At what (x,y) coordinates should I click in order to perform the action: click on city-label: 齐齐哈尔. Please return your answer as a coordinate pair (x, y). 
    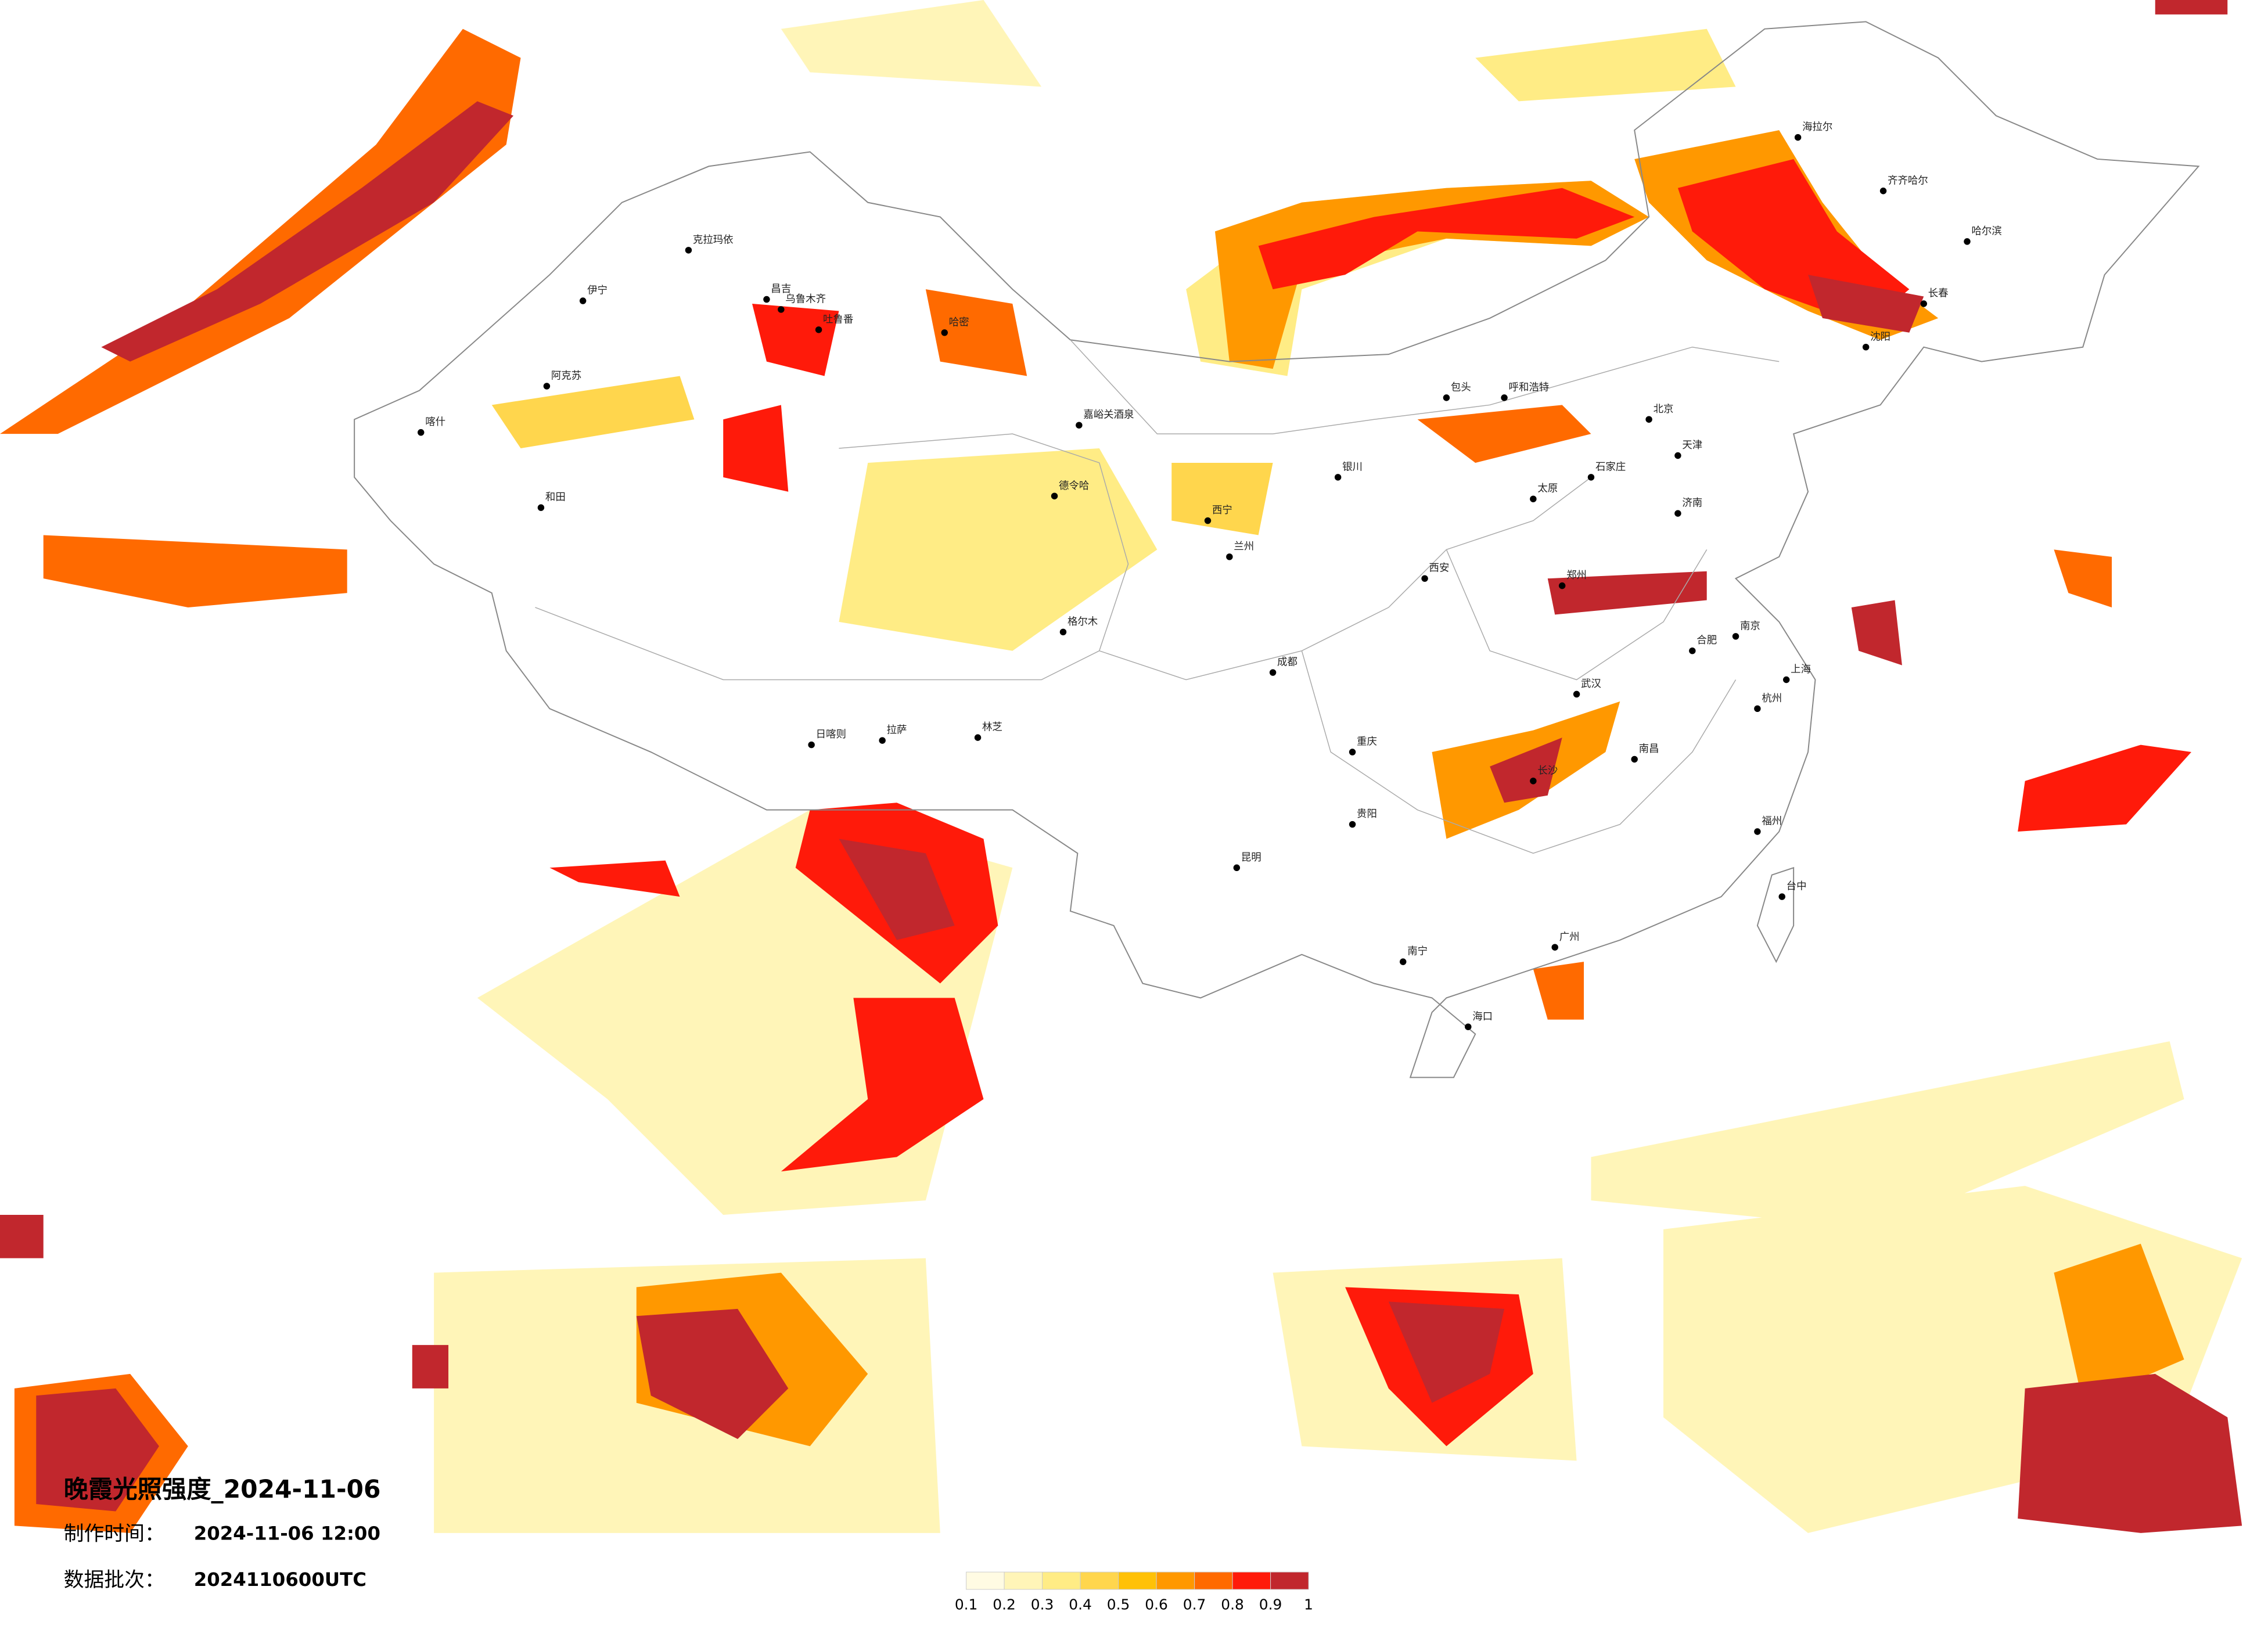
    Looking at the image, I should click on (1908, 180).